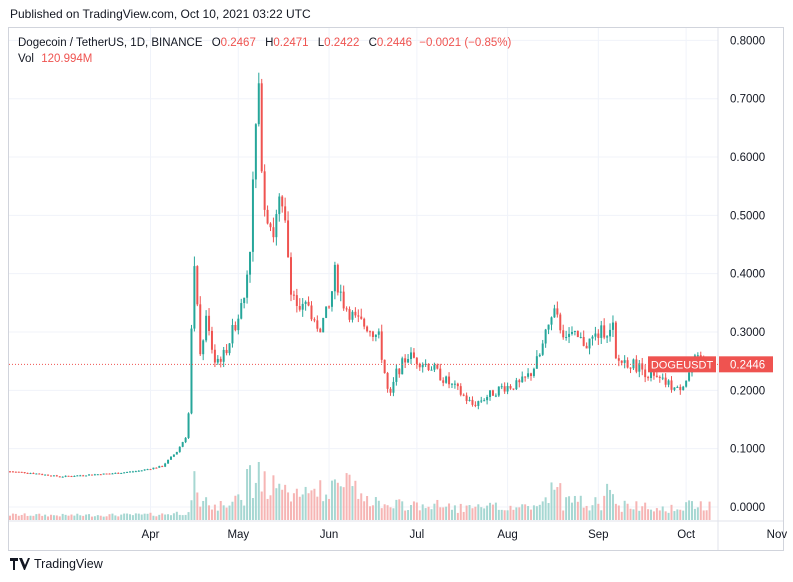 This screenshot has width=793, height=582. I want to click on symbol-tag-bg, so click(682, 364).